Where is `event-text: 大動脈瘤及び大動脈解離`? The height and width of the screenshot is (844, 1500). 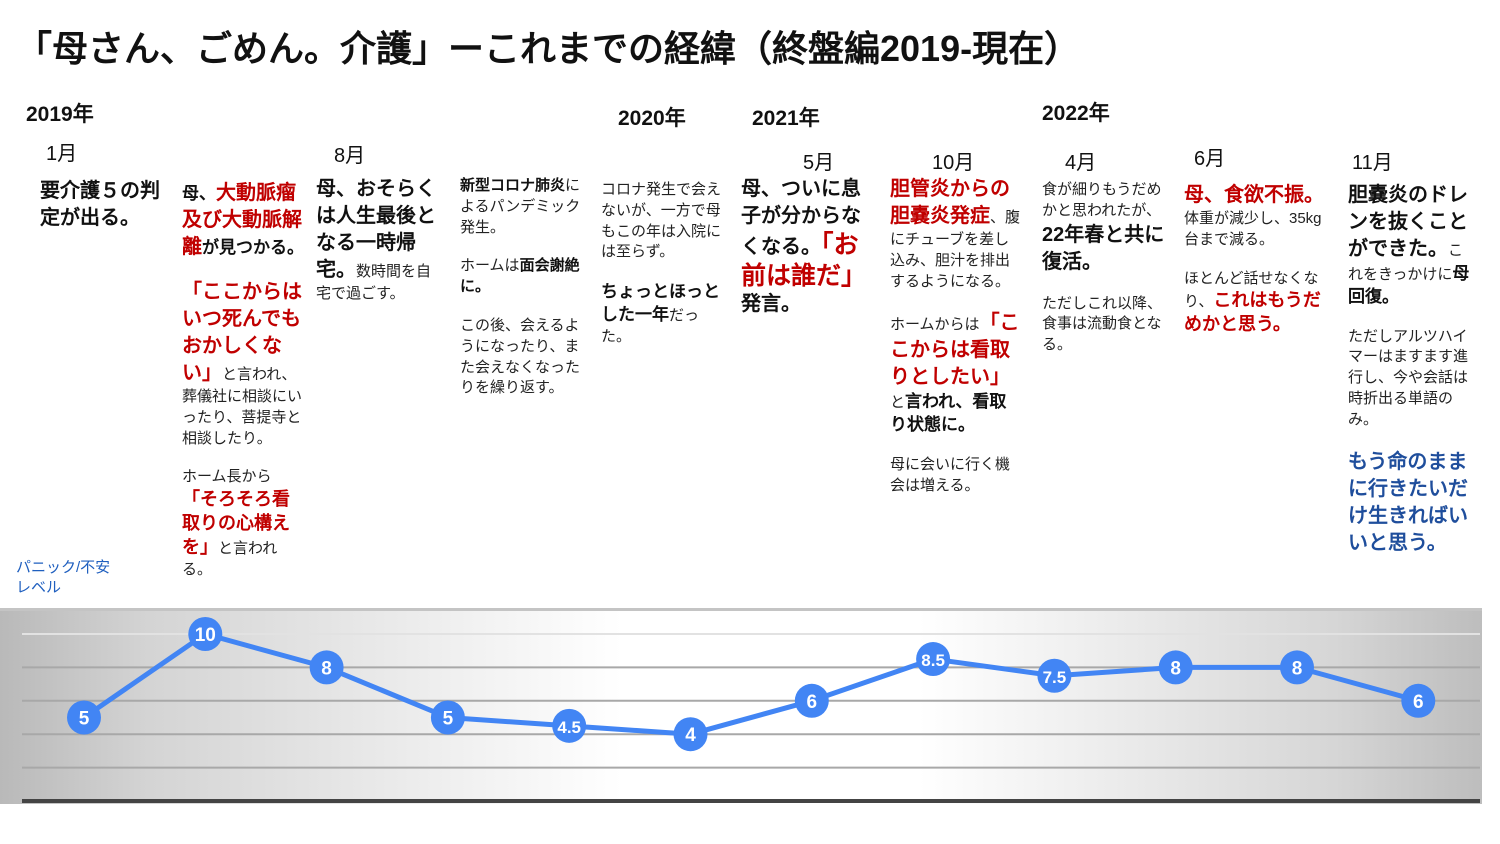 event-text: 大動脈瘤及び大動脈解離 is located at coordinates (242, 220).